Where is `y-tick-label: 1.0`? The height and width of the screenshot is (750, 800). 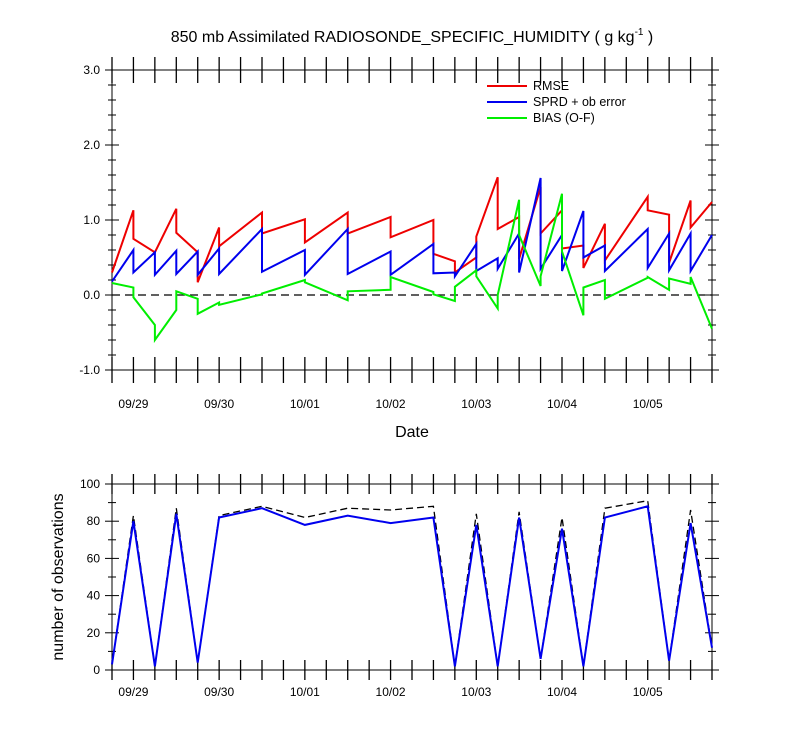 y-tick-label: 1.0 is located at coordinates (91, 220).